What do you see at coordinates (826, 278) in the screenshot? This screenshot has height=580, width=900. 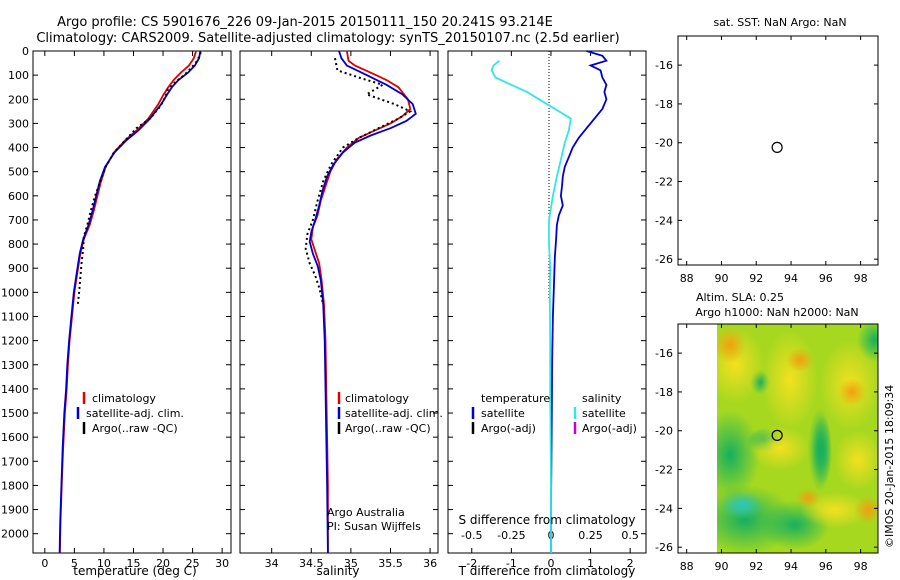 I see `x-tick-label: 96` at bounding box center [826, 278].